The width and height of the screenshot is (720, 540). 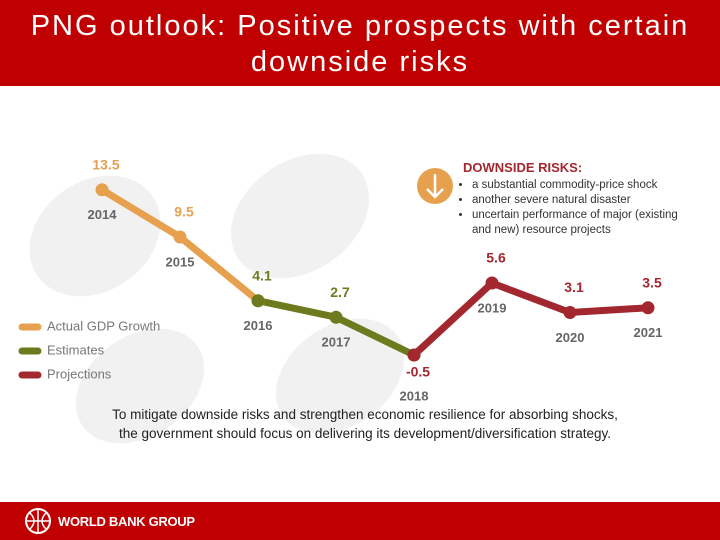 What do you see at coordinates (648, 332) in the screenshot?
I see `year-label: 2021` at bounding box center [648, 332].